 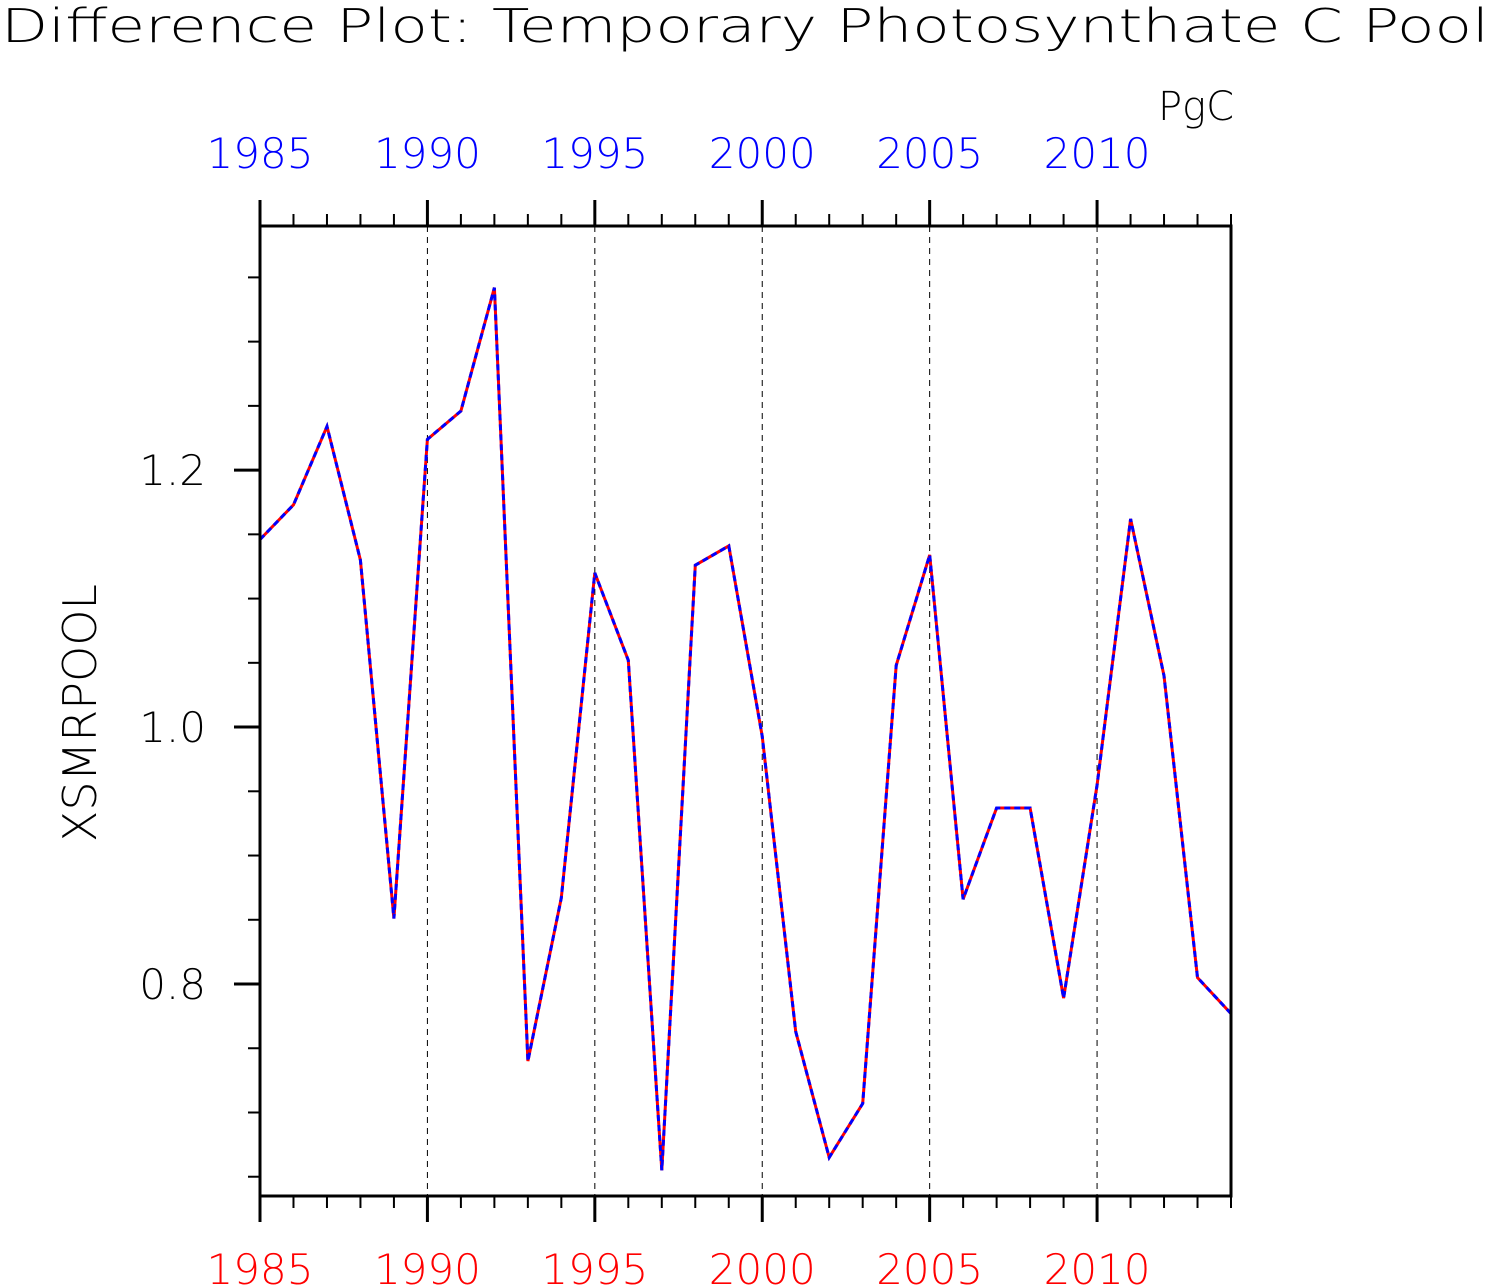 I want to click on top-x-tick-label-1985: 1985, so click(x=260, y=153).